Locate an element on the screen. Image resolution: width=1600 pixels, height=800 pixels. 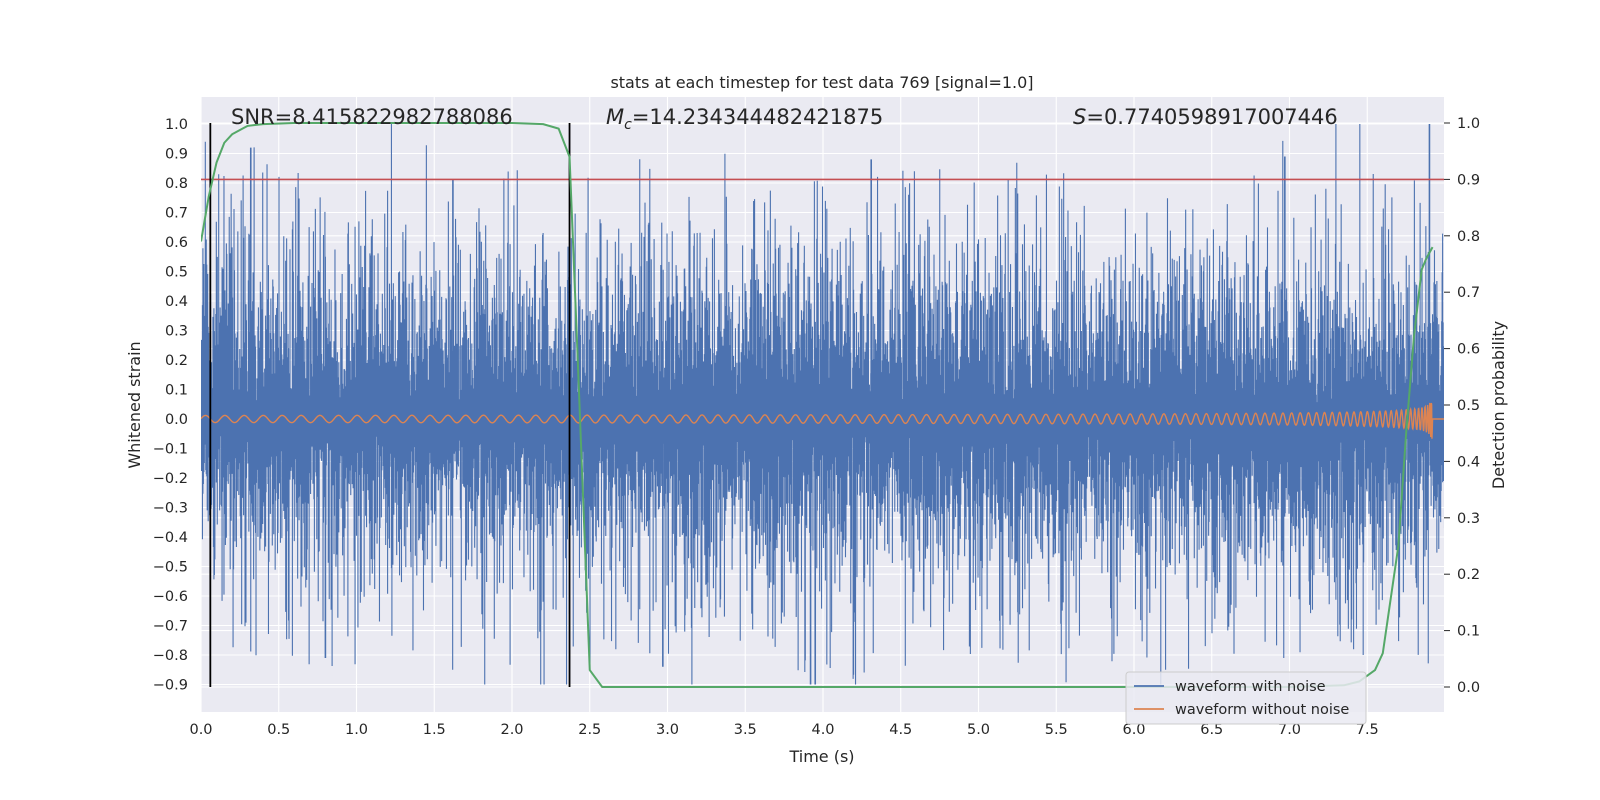
series-waveform-without-noise is located at coordinates (822, 420).